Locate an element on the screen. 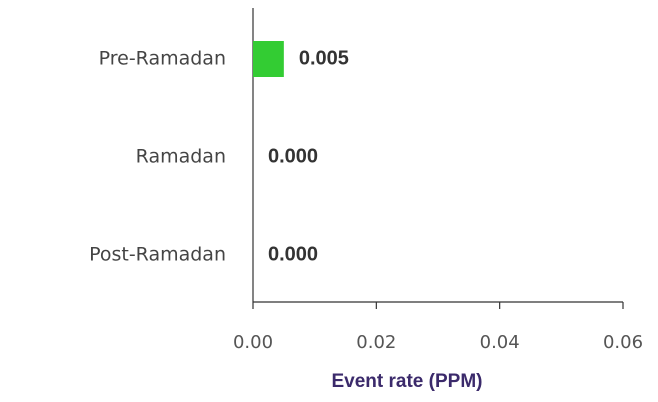 This screenshot has width=658, height=402. x-tick-label: 0.02 is located at coordinates (376, 342).